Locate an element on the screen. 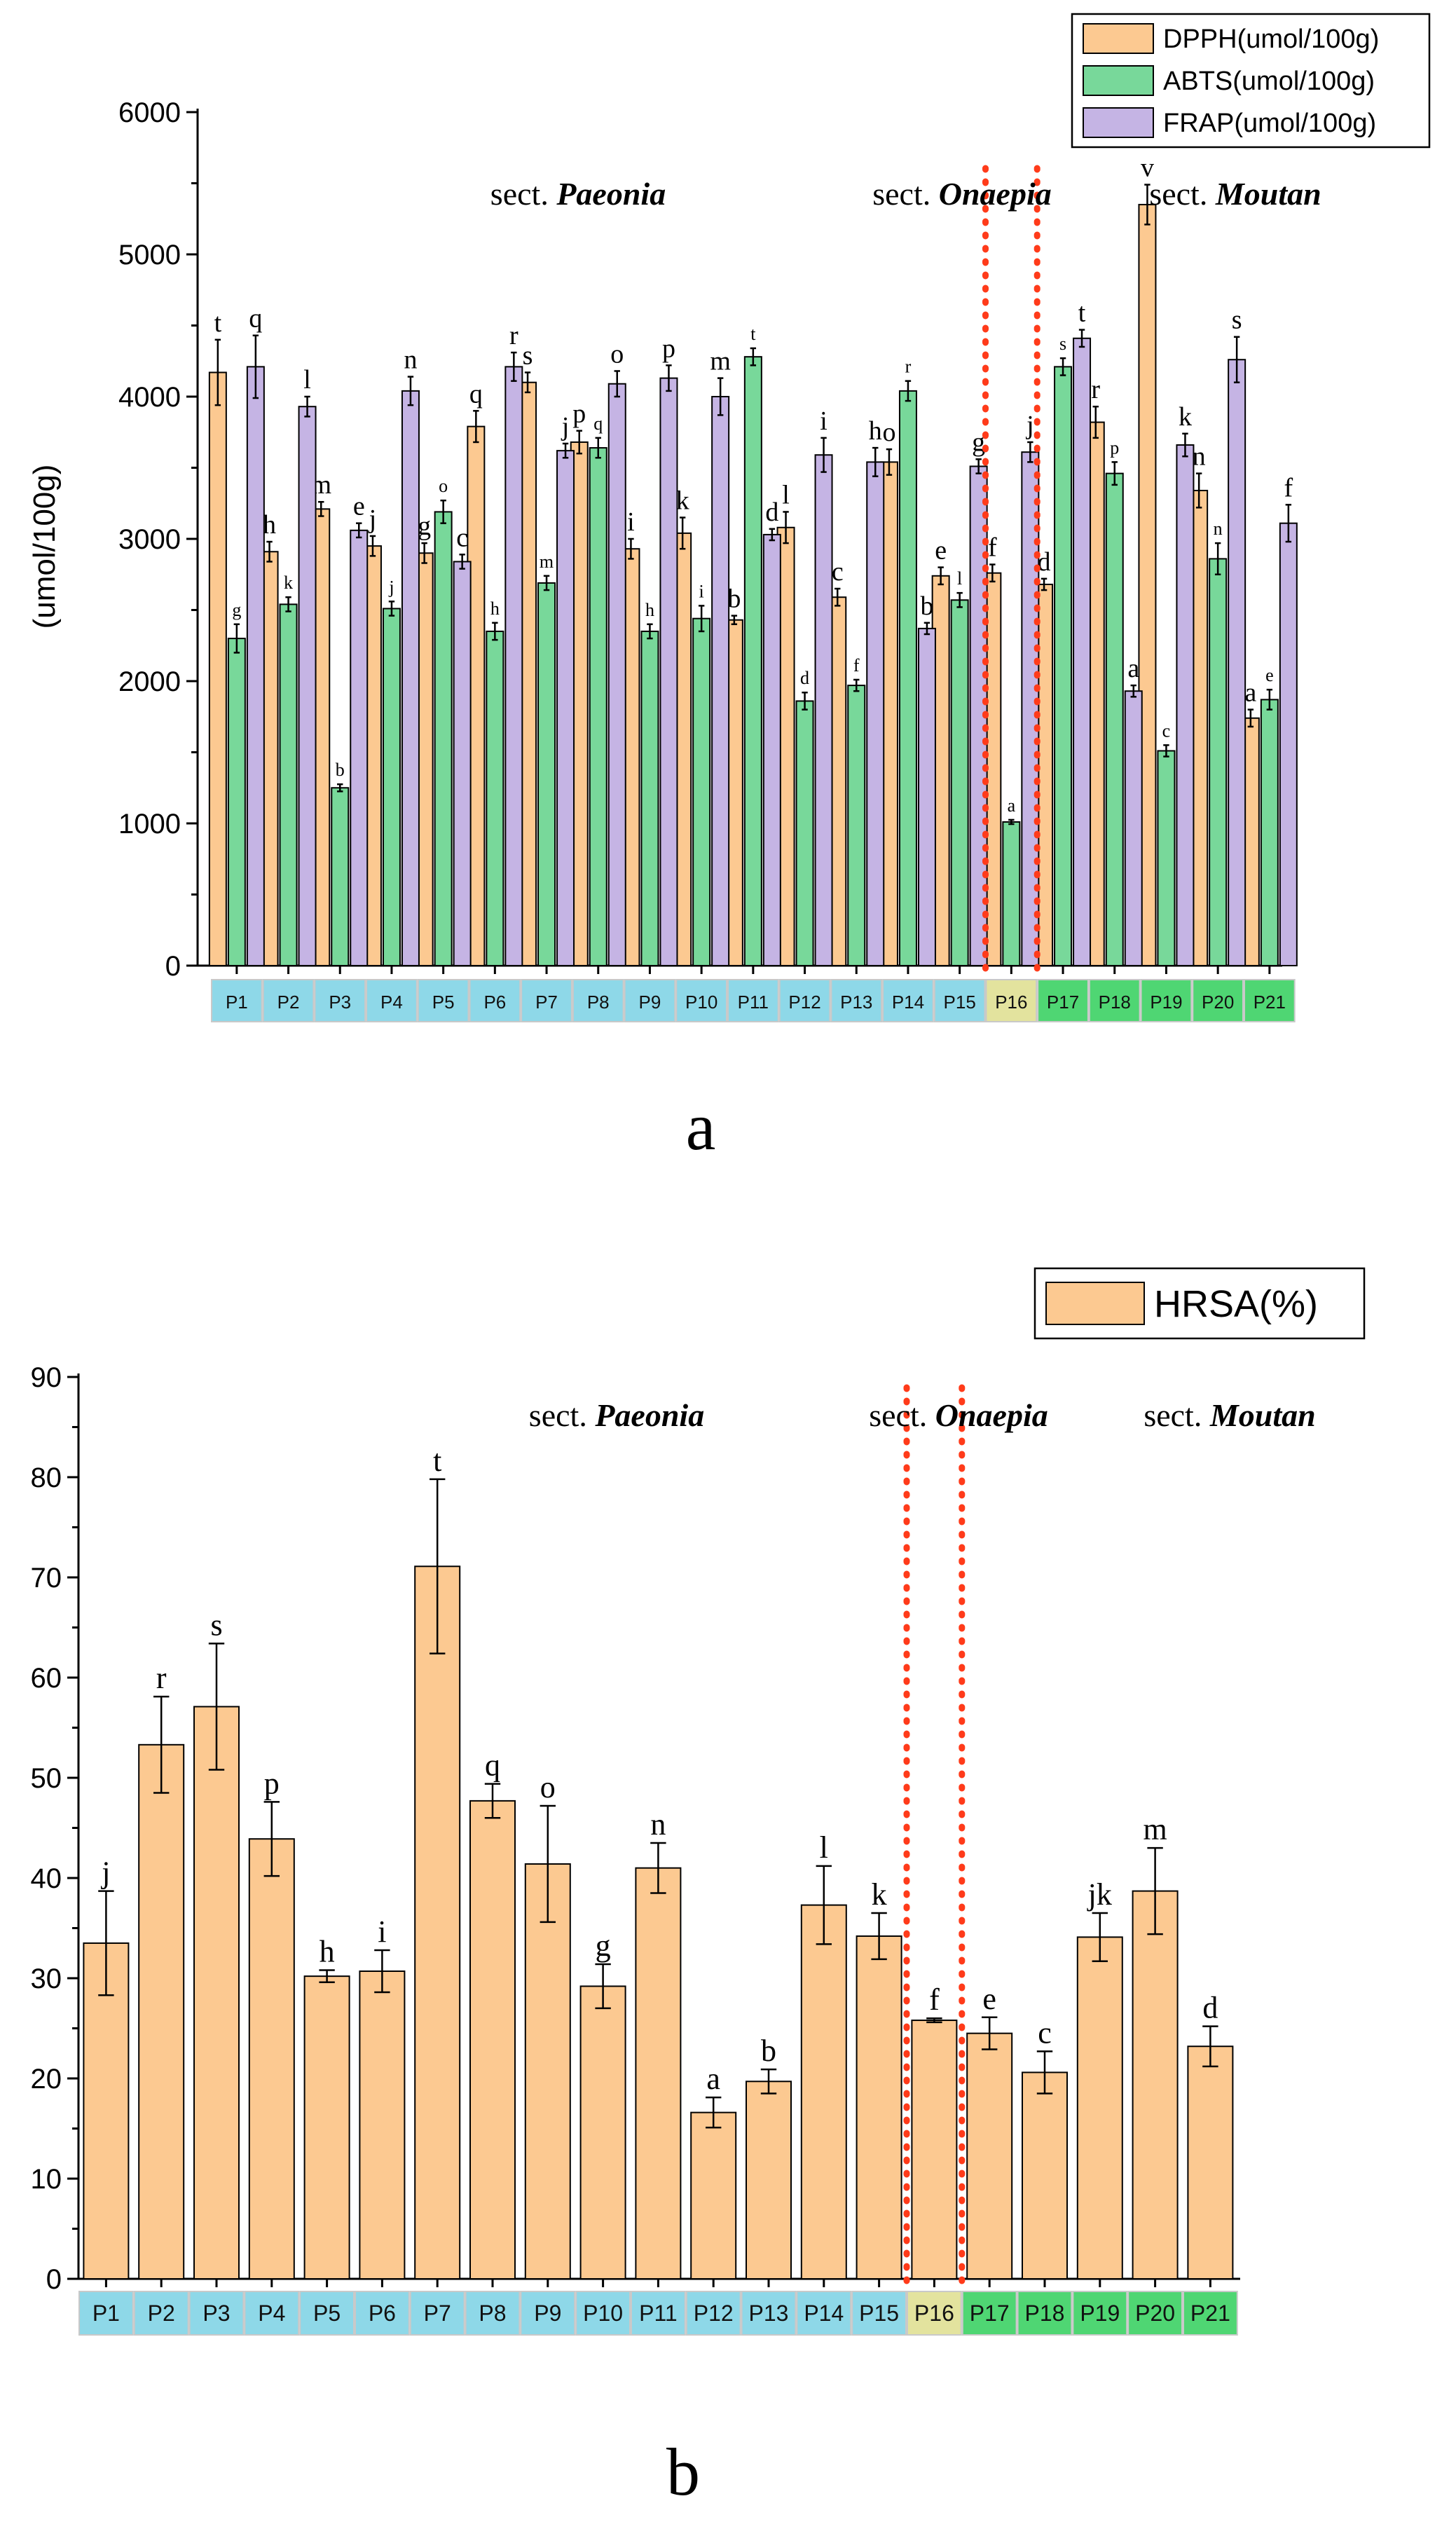 The height and width of the screenshot is (2529, 1456). x-tick-label: P6 is located at coordinates (382, 2313).